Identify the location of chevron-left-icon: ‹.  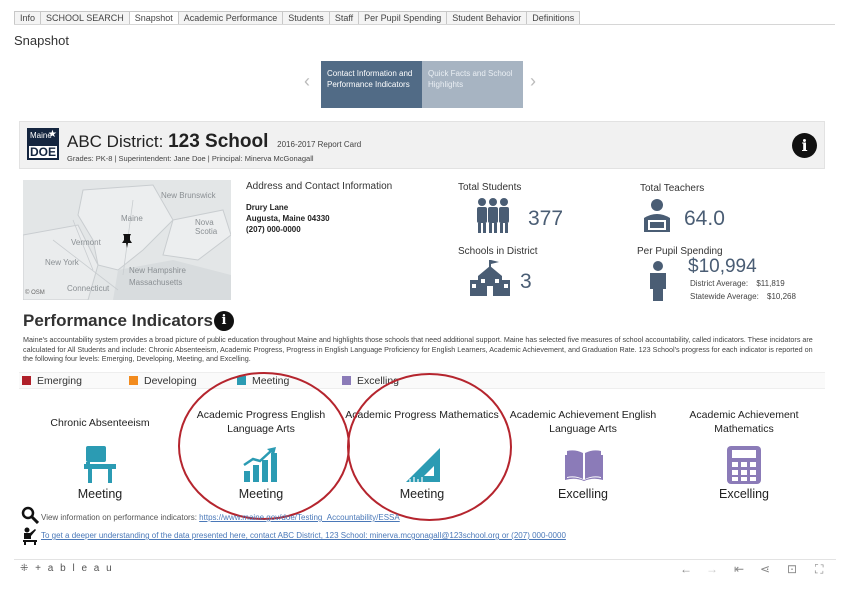
(307, 81).